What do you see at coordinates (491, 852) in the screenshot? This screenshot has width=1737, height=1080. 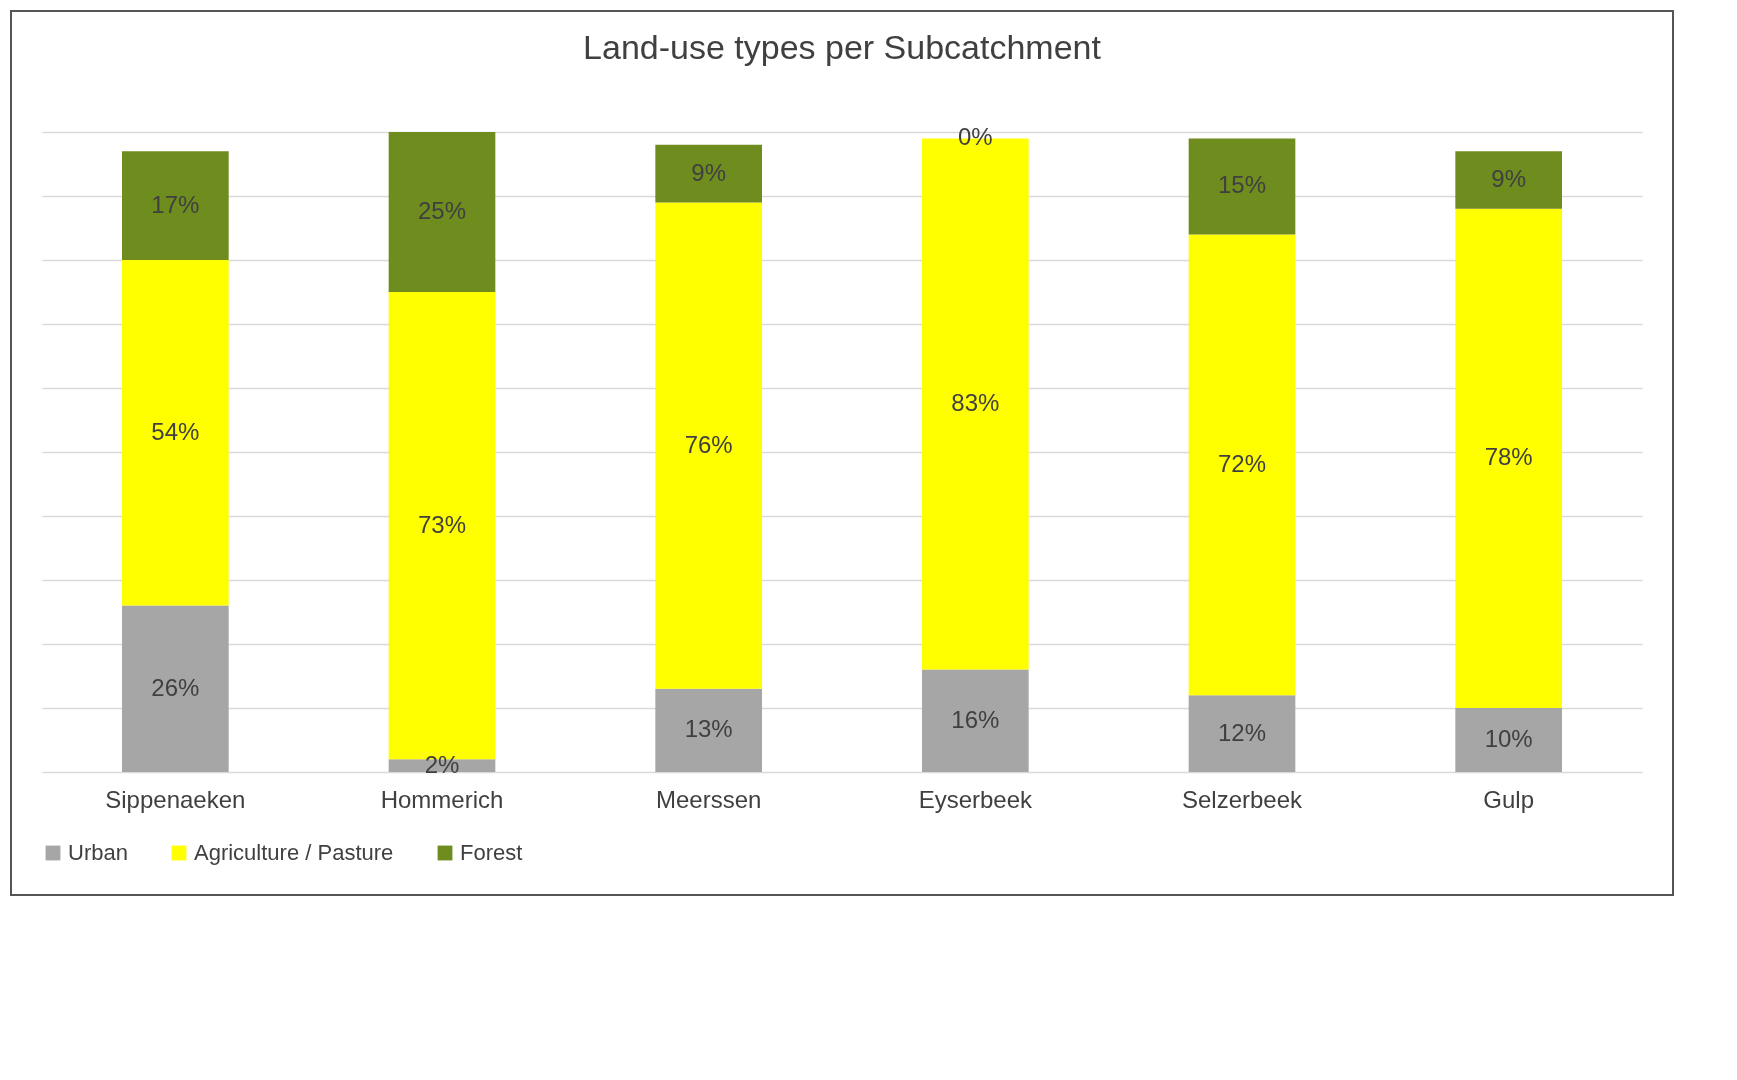 I see `legend-label: Forest` at bounding box center [491, 852].